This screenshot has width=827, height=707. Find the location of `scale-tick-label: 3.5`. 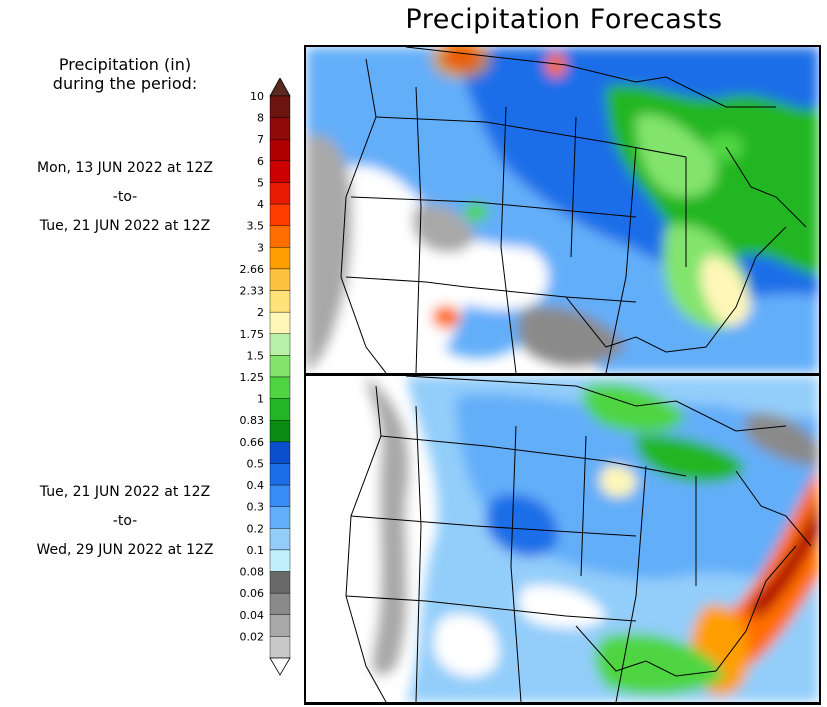

scale-tick-label: 3.5 is located at coordinates (256, 226).